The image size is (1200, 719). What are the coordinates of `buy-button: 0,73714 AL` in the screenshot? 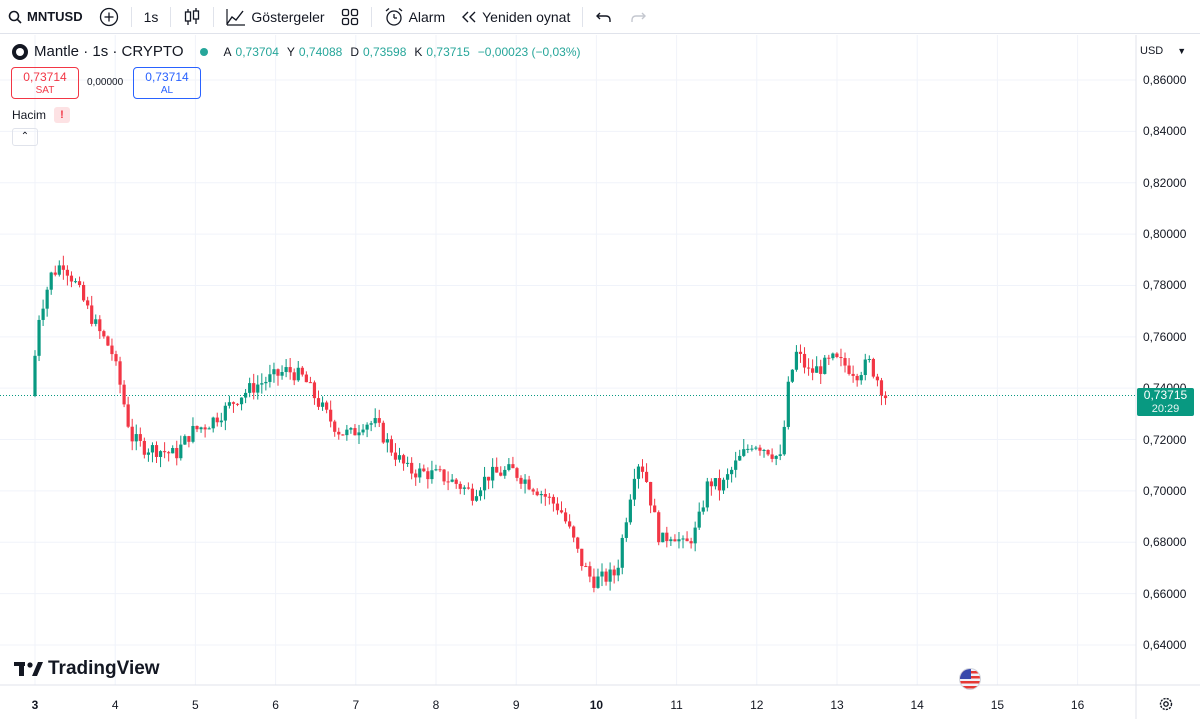 It's located at (167, 83).